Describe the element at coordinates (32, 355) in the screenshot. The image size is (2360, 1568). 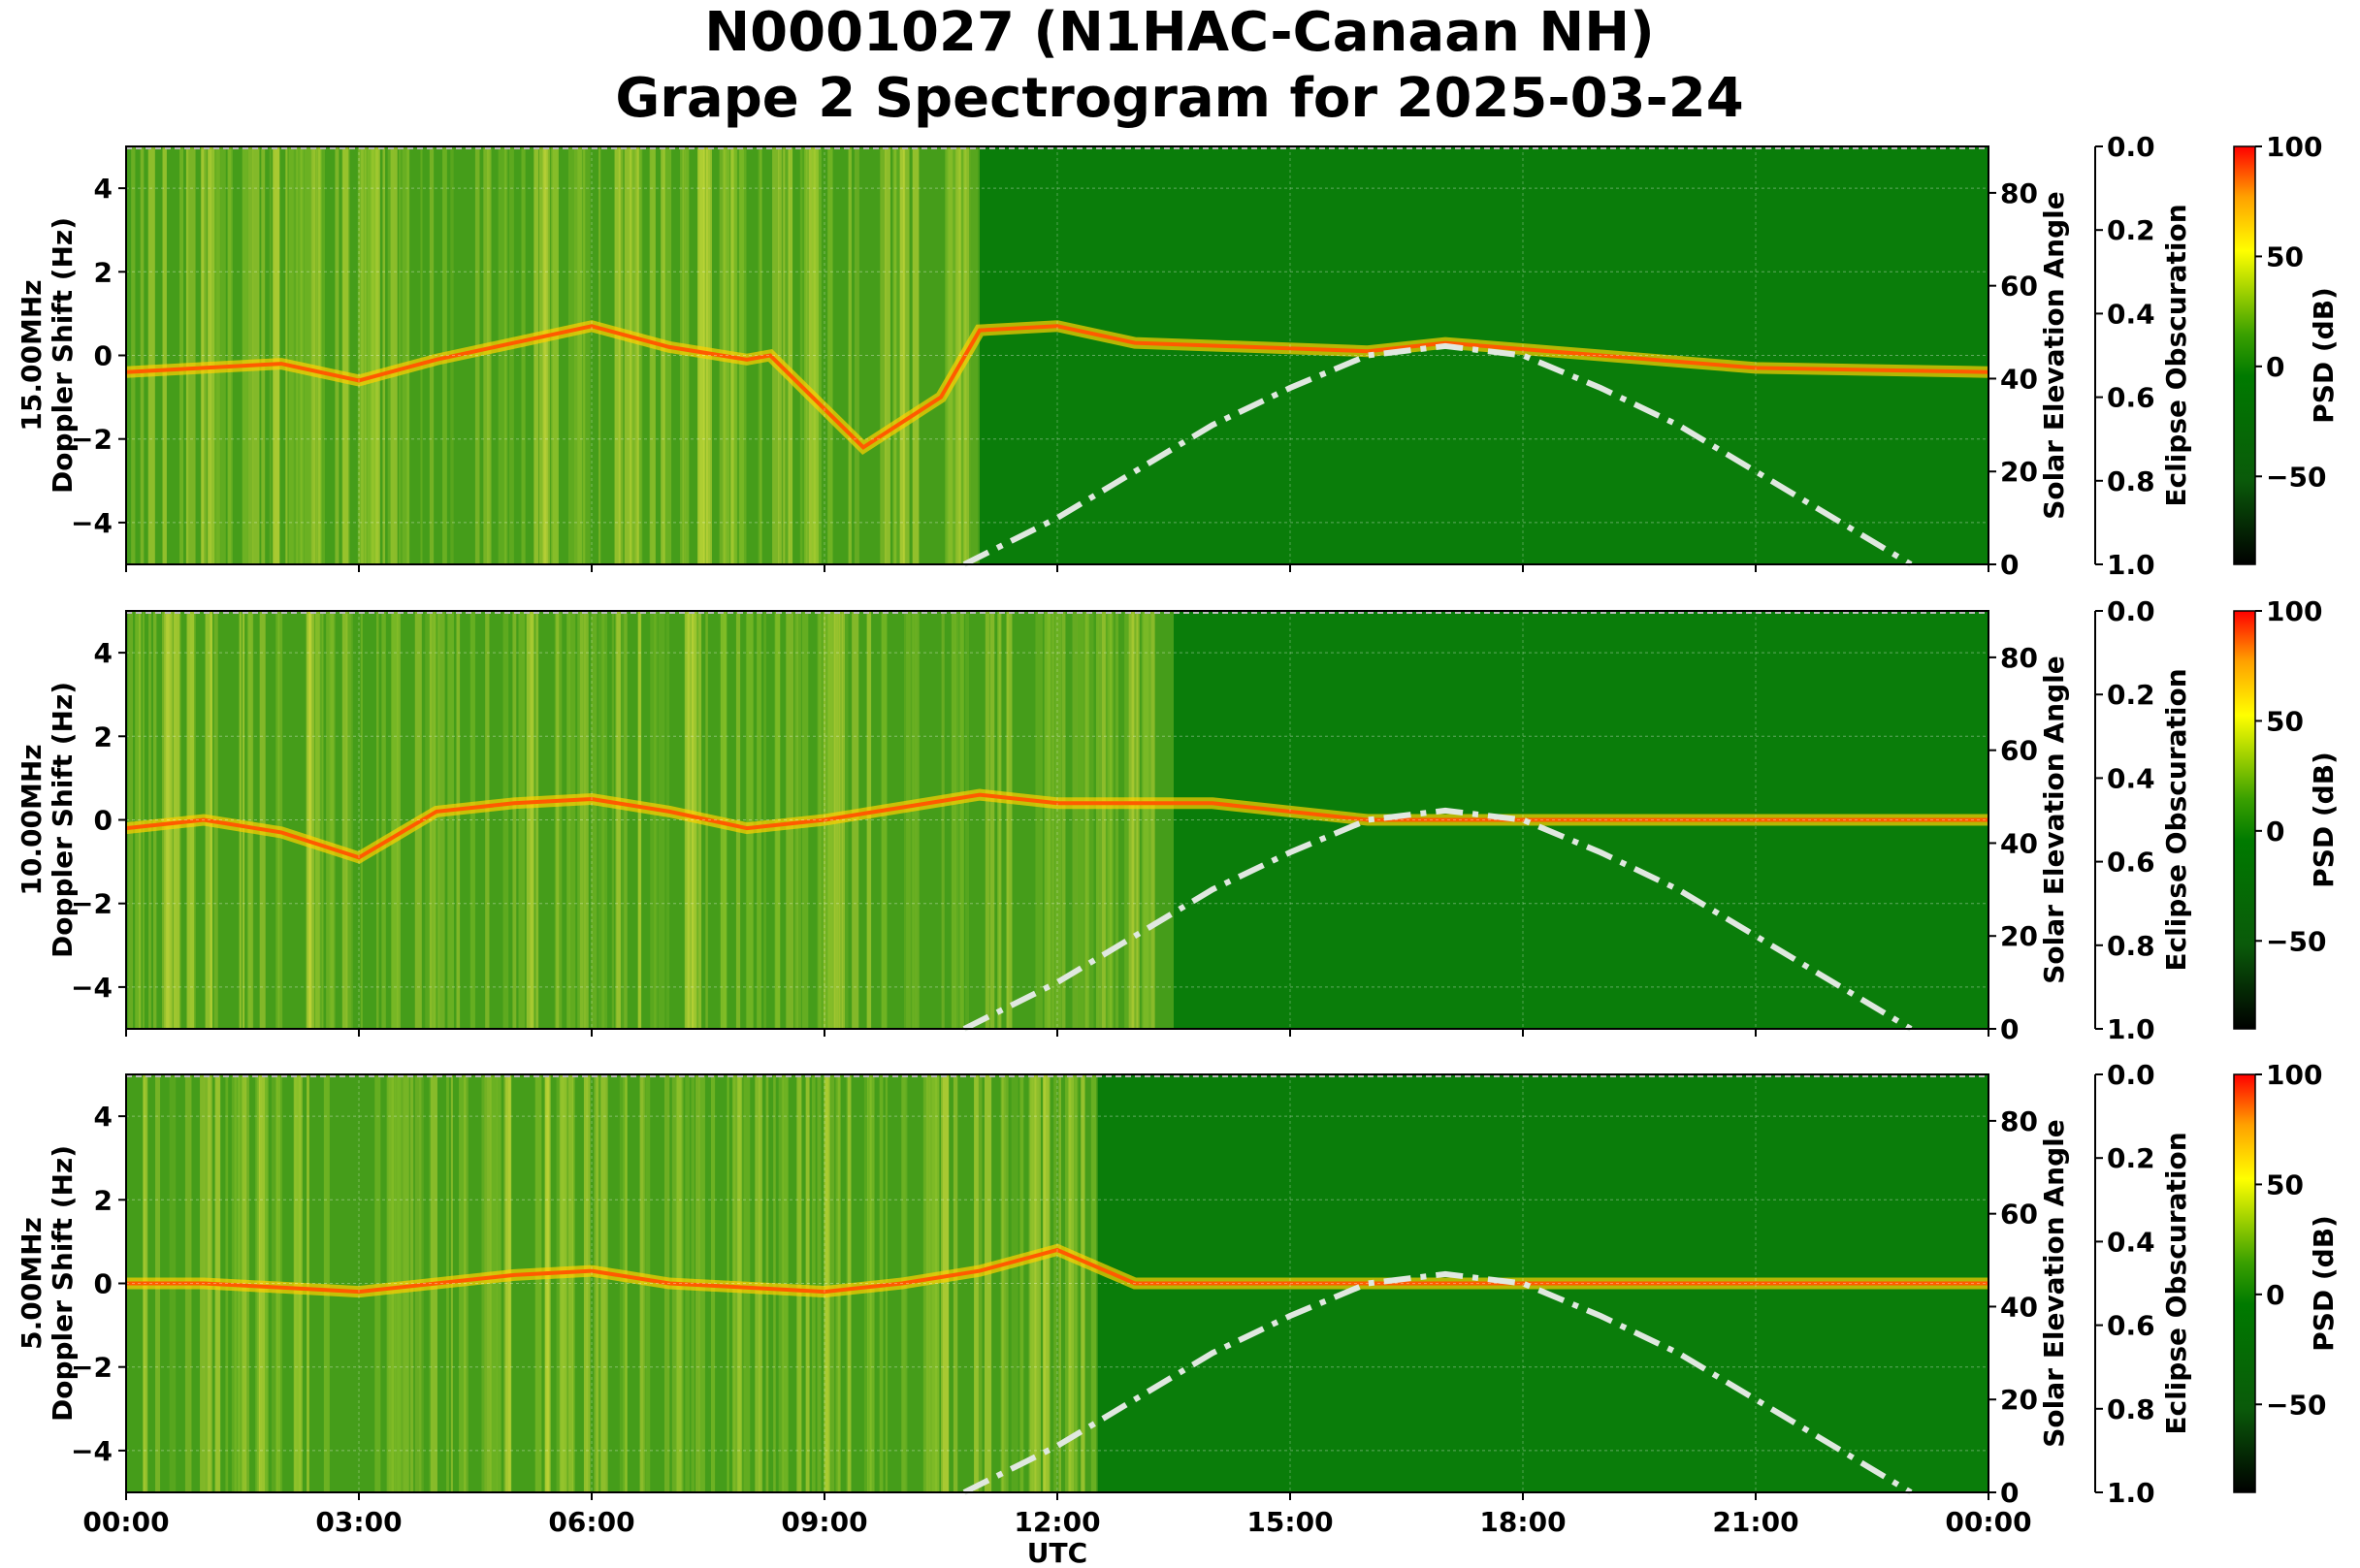
I see `band-label: 15.00MHz` at that location.